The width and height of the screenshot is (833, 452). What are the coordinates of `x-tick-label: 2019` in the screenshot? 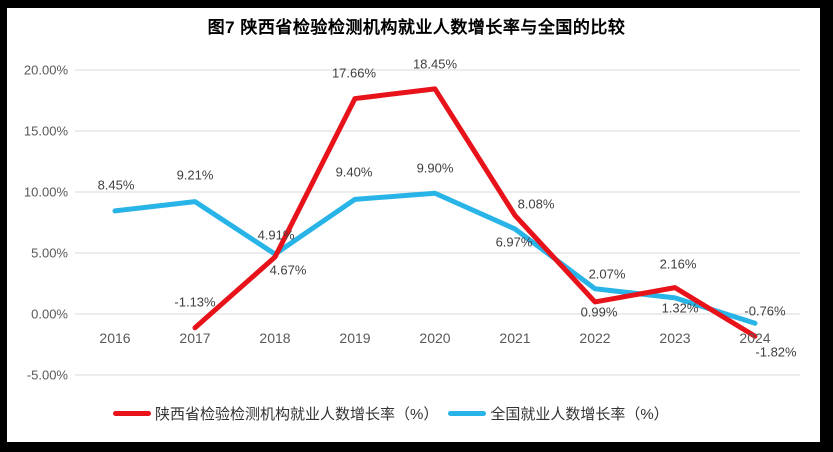 It's located at (355, 338).